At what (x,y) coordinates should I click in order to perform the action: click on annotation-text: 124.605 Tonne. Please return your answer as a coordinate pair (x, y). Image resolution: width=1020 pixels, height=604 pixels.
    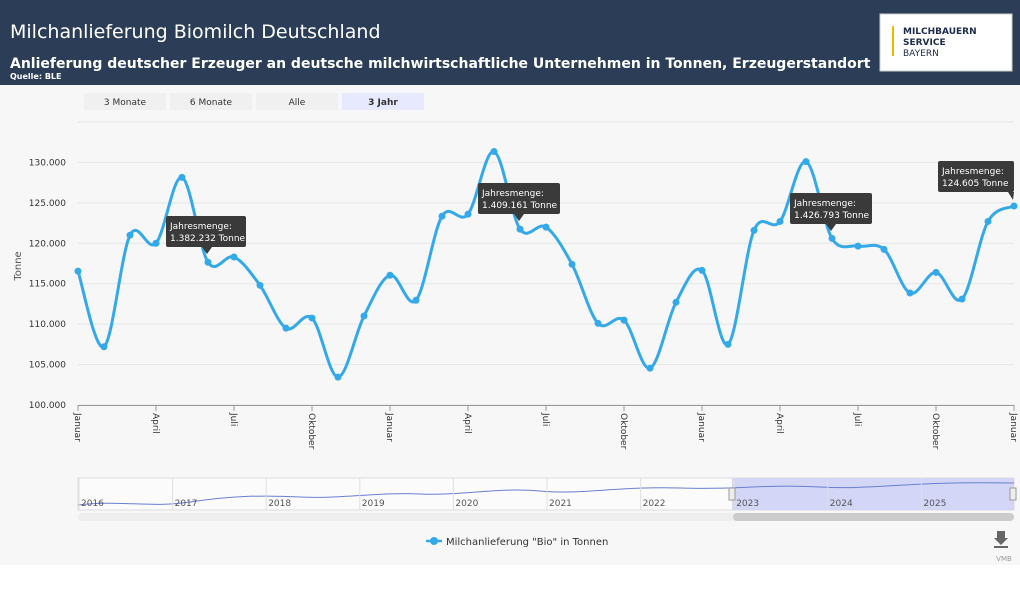
    Looking at the image, I should click on (975, 184).